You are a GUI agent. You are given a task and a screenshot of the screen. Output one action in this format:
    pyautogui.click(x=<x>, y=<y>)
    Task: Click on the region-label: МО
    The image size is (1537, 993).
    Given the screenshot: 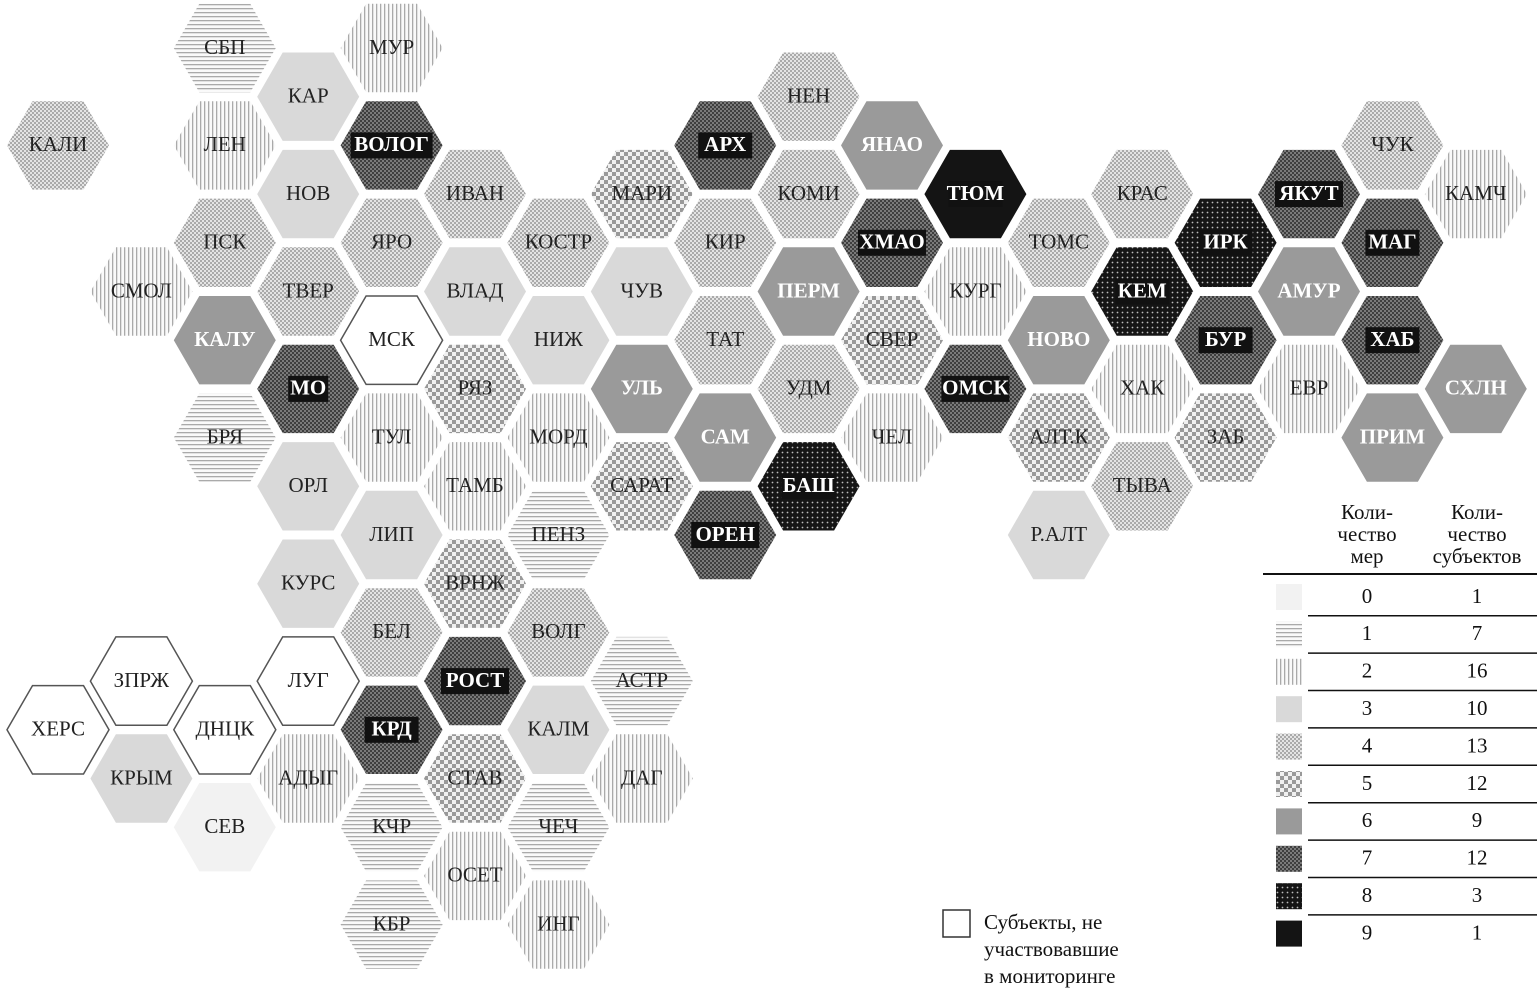 What is the action you would take?
    pyautogui.click(x=308, y=388)
    